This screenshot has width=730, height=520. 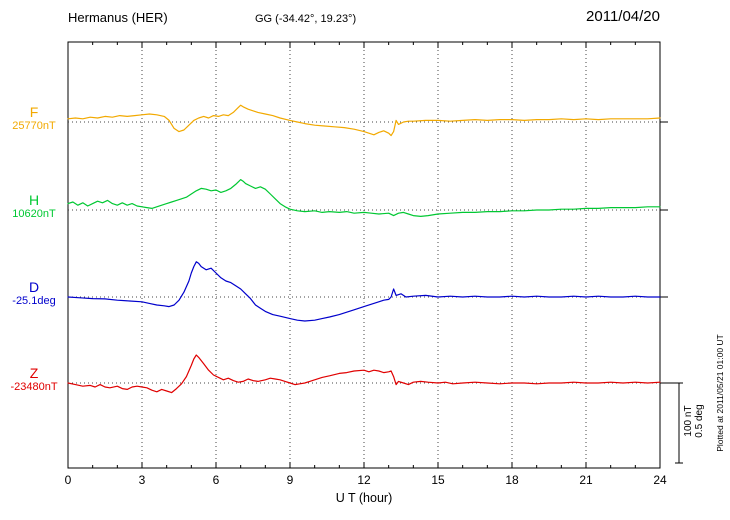 I want to click on series-label-z: Z -23480nT, so click(x=34, y=379).